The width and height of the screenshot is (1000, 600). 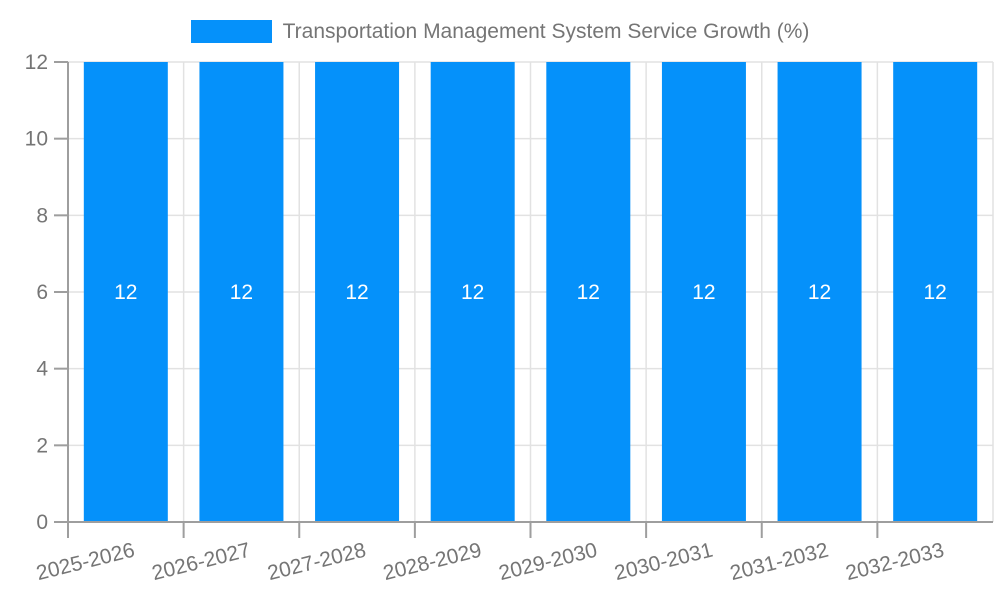 What do you see at coordinates (231, 31) in the screenshot?
I see `legend-swatch` at bounding box center [231, 31].